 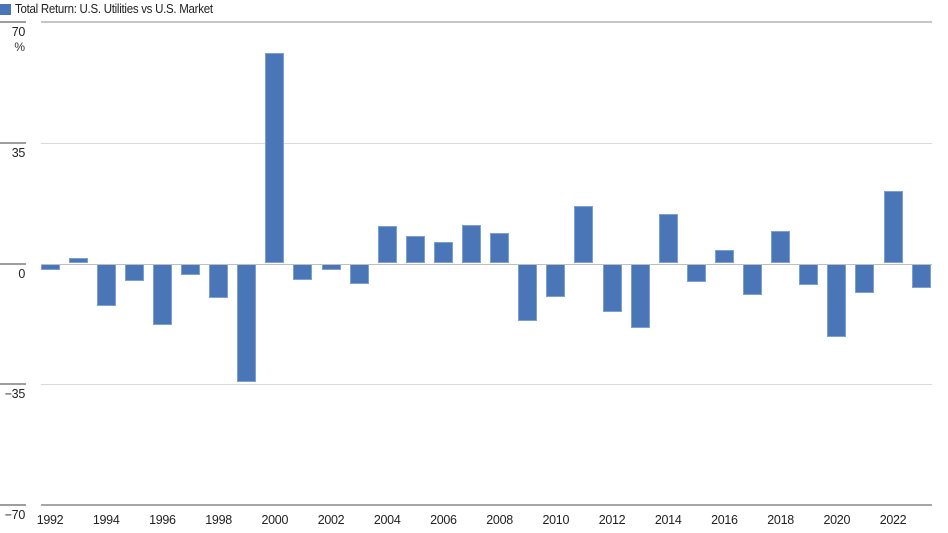 I want to click on bar-1996, so click(x=162, y=294).